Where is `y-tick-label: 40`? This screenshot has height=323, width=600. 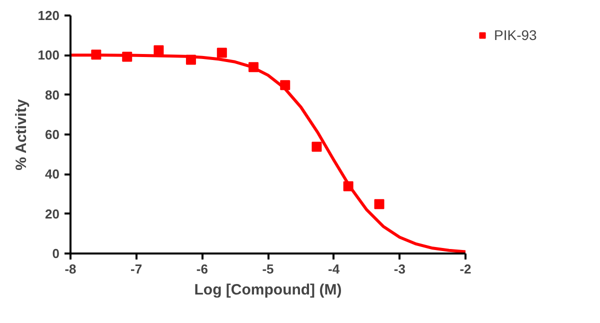
y-tick-label: 40 is located at coordinates (52, 174).